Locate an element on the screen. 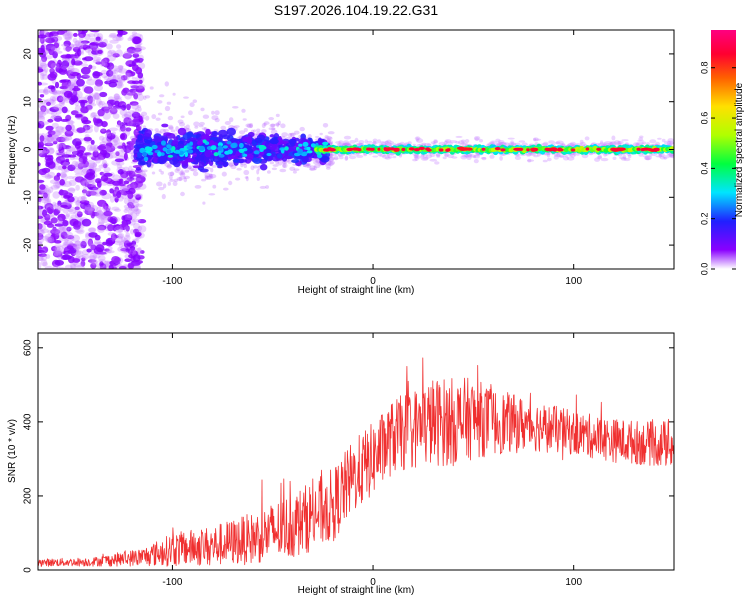 This screenshot has height=600, width=750. snr-xtick-label: -100 is located at coordinates (172, 582).